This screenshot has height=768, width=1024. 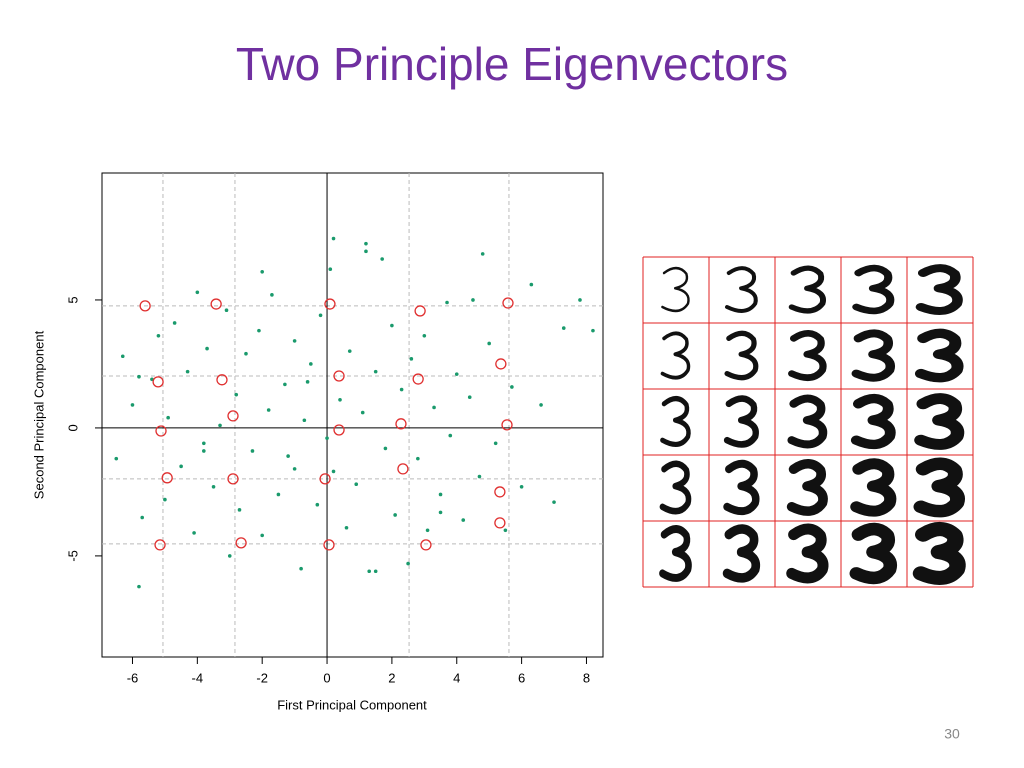 What do you see at coordinates (72, 427) in the screenshot?
I see `y-tick-label: 0` at bounding box center [72, 427].